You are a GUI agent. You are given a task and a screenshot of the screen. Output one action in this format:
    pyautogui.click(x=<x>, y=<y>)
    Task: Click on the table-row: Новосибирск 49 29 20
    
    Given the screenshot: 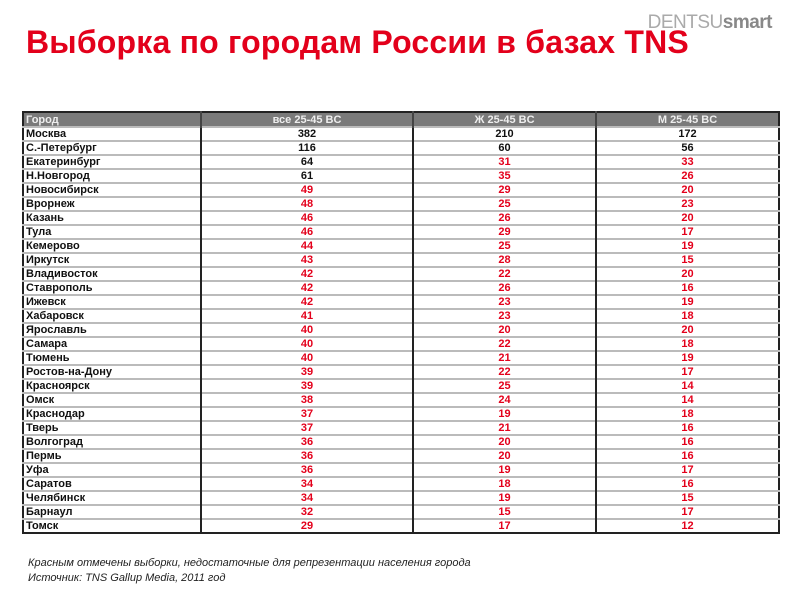 What is the action you would take?
    pyautogui.click(x=401, y=189)
    